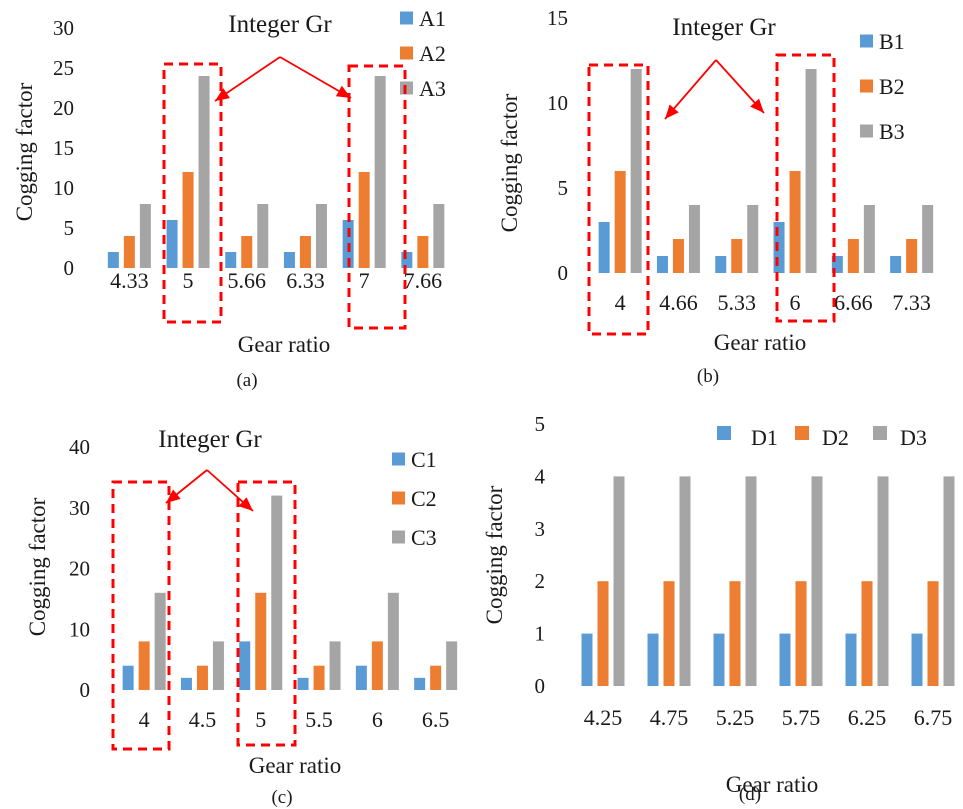  Describe the element at coordinates (911, 302) in the screenshot. I see `x-category-label: 7.33` at that location.